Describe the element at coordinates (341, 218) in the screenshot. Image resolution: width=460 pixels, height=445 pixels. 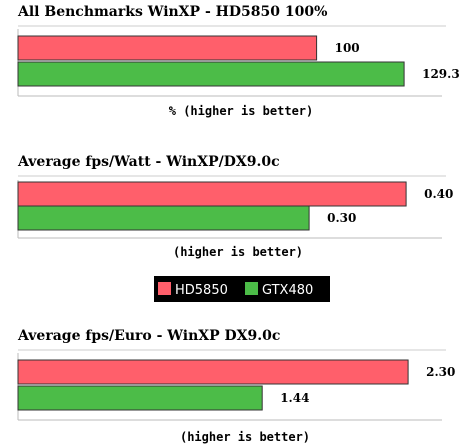
I see `data-label: 0.30` at that location.